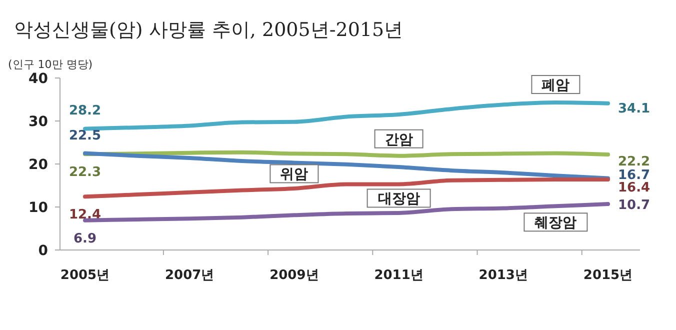 The height and width of the screenshot is (330, 676). I want to click on y-tick-label: 40, so click(38, 79).